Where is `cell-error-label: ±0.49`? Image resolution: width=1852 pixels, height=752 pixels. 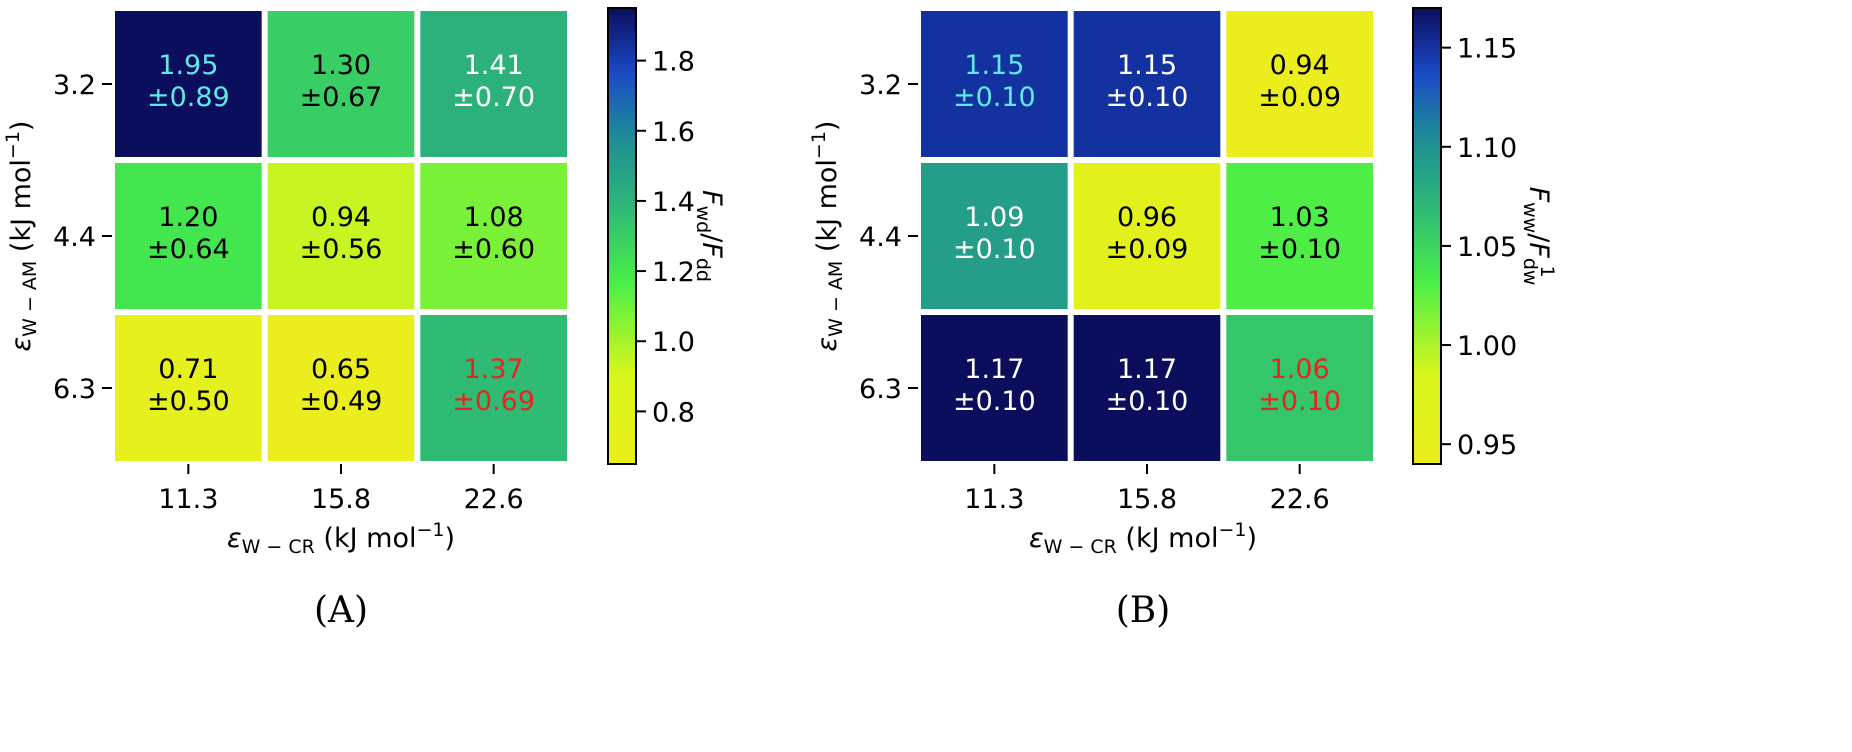 cell-error-label: ±0.49 is located at coordinates (341, 401).